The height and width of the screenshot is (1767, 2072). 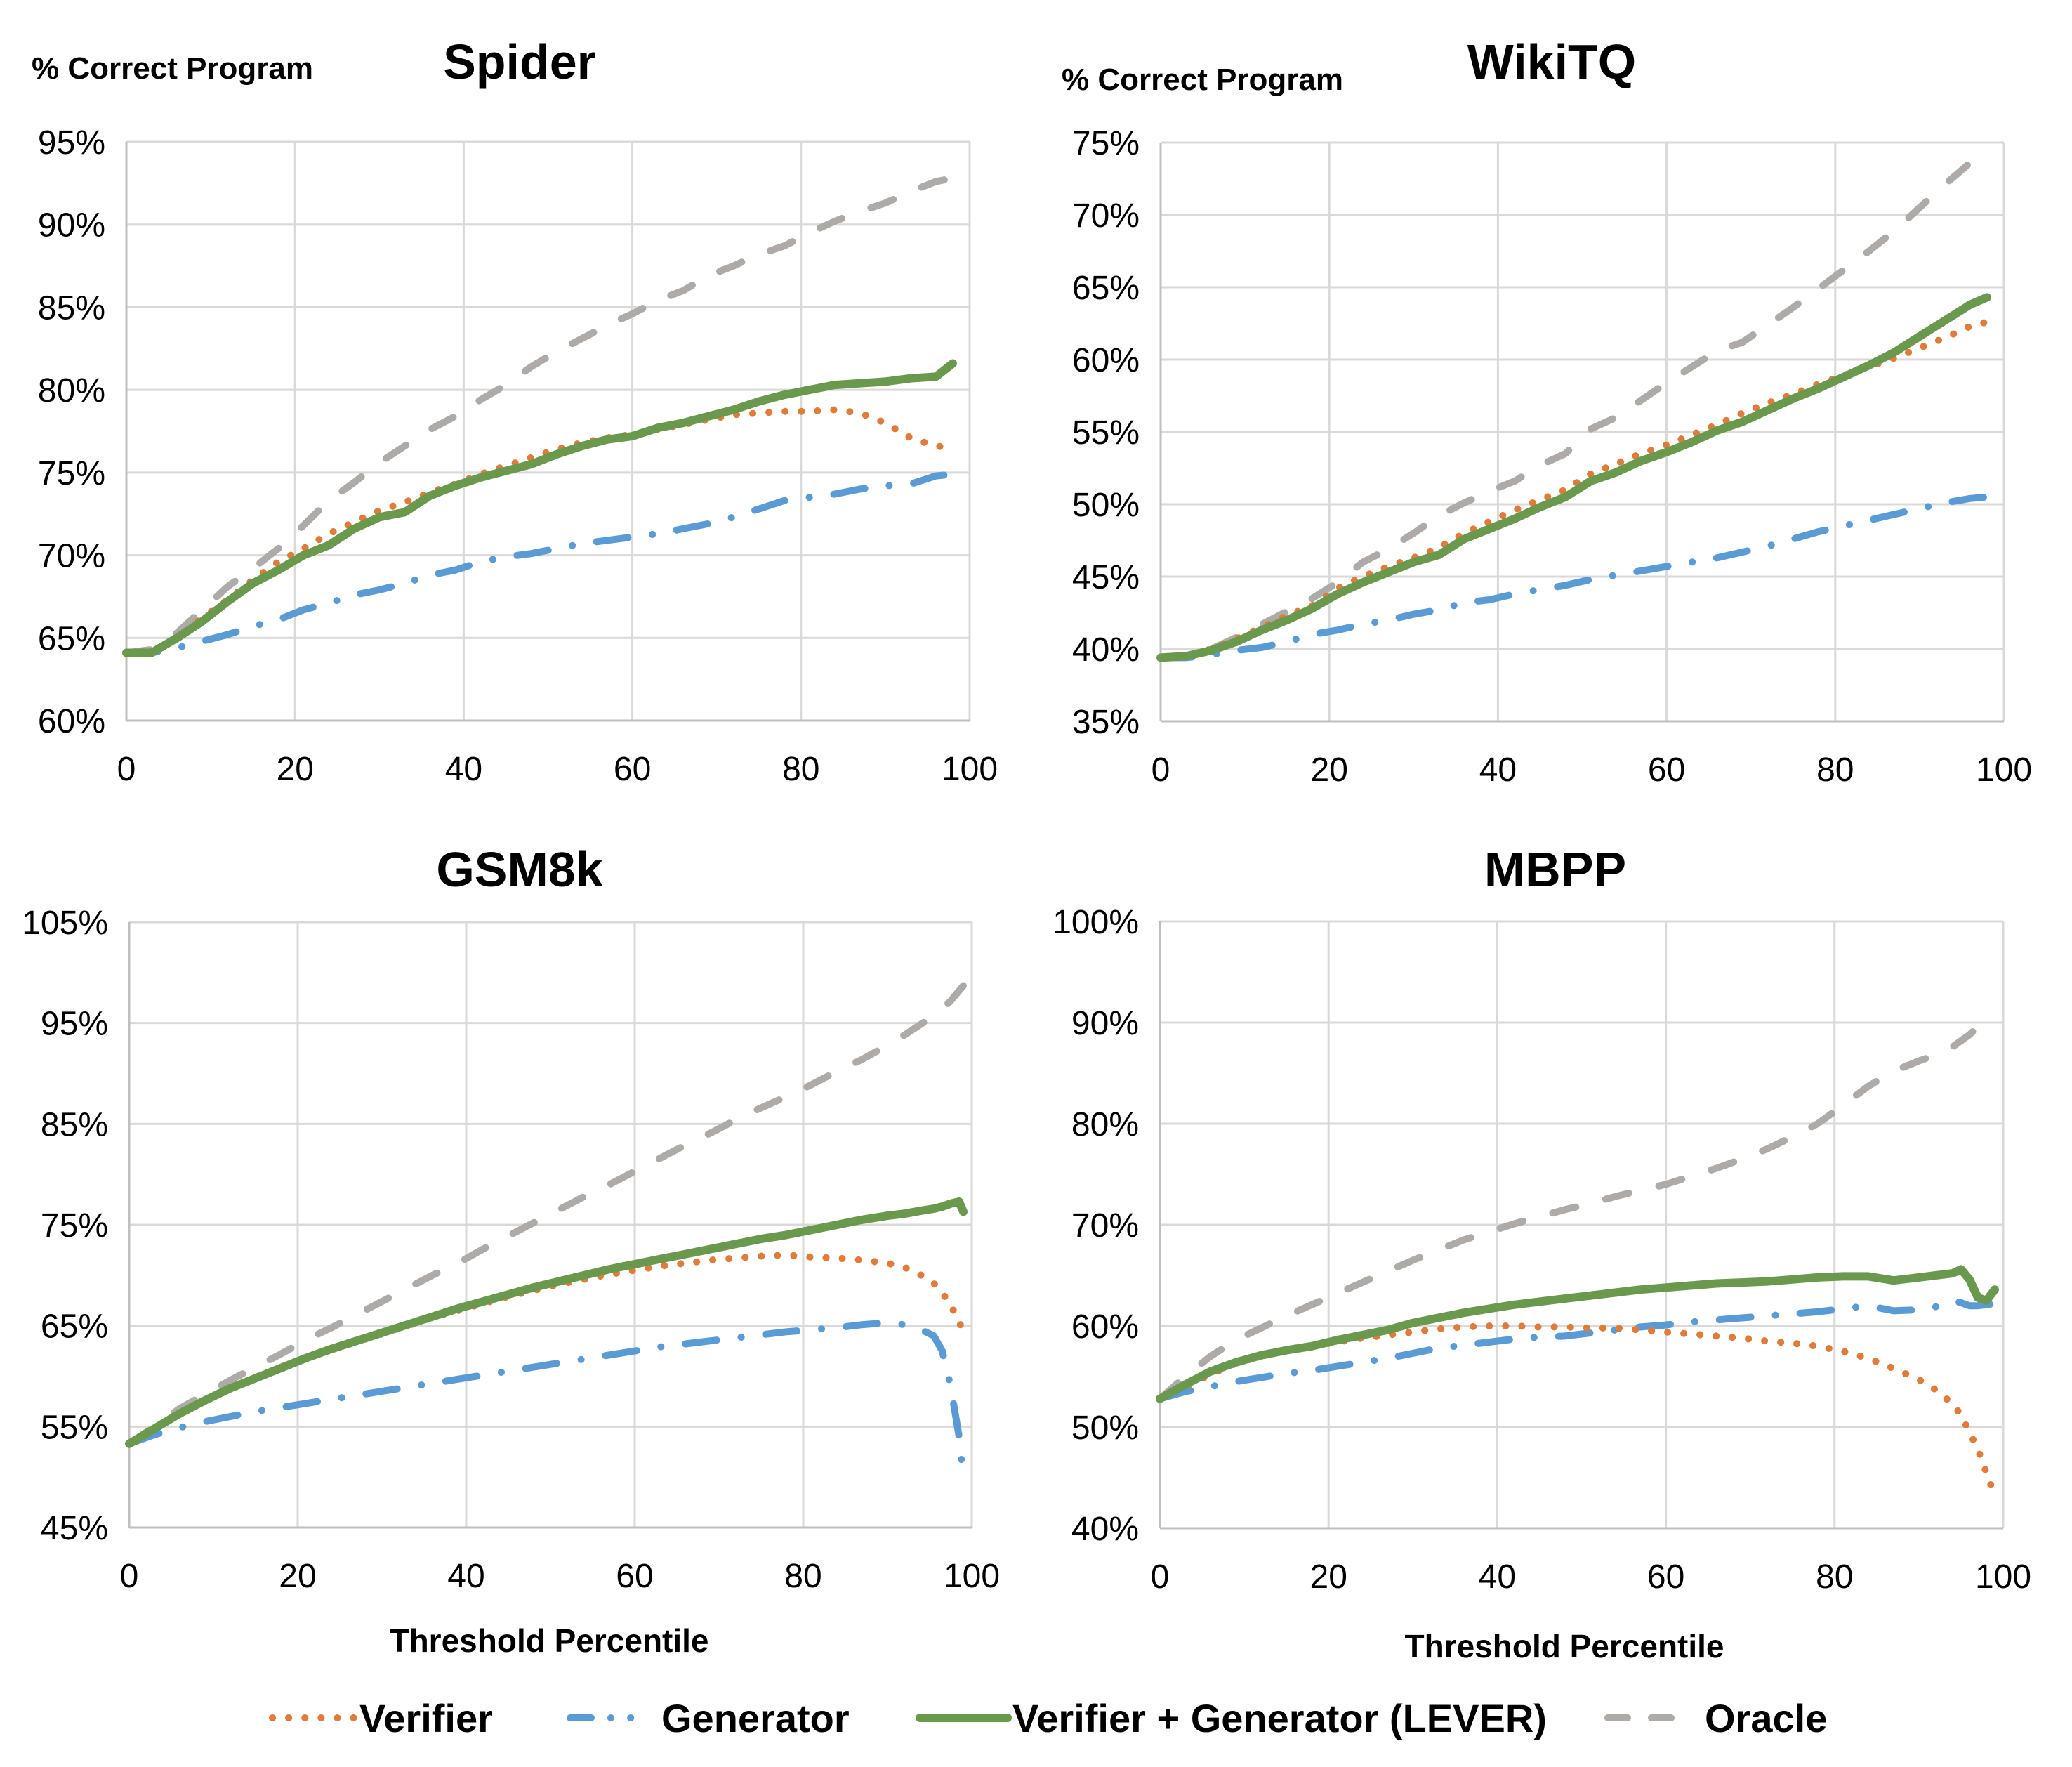 What do you see at coordinates (1552, 61) in the screenshot?
I see `chart-title: WikiTQ` at bounding box center [1552, 61].